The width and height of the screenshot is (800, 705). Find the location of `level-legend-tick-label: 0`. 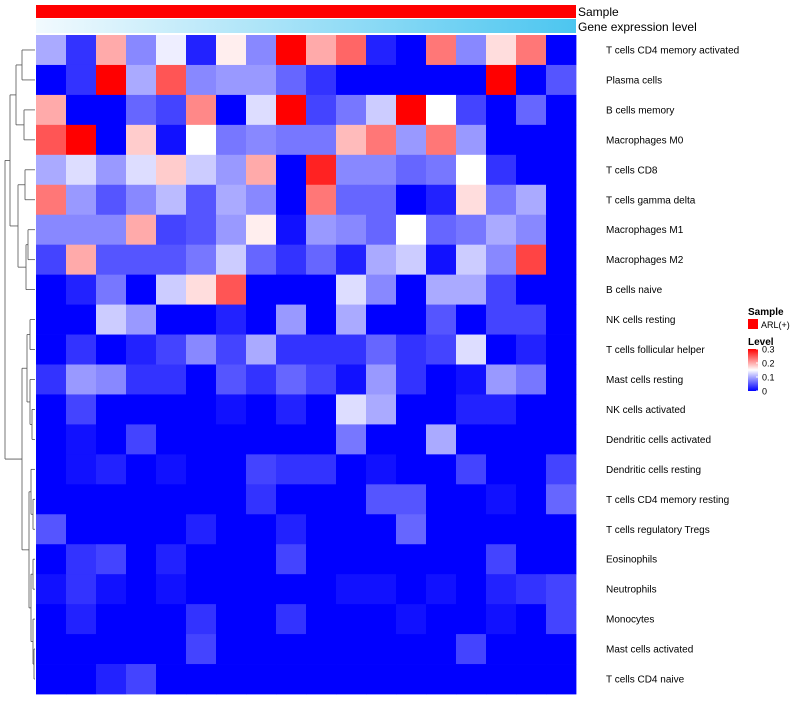

level-legend-tick-label: 0 is located at coordinates (764, 392).